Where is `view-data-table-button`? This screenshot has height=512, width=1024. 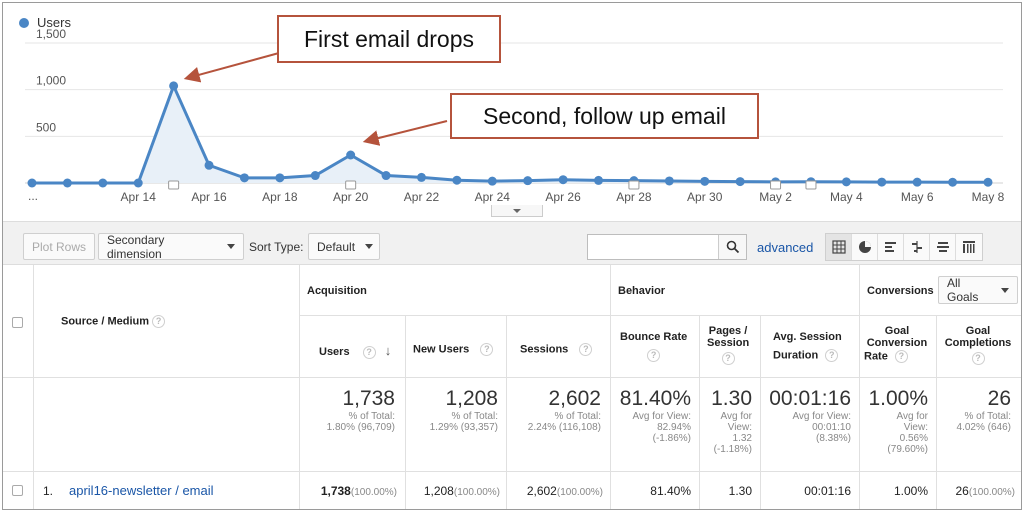
view-data-table-button is located at coordinates (839, 247).